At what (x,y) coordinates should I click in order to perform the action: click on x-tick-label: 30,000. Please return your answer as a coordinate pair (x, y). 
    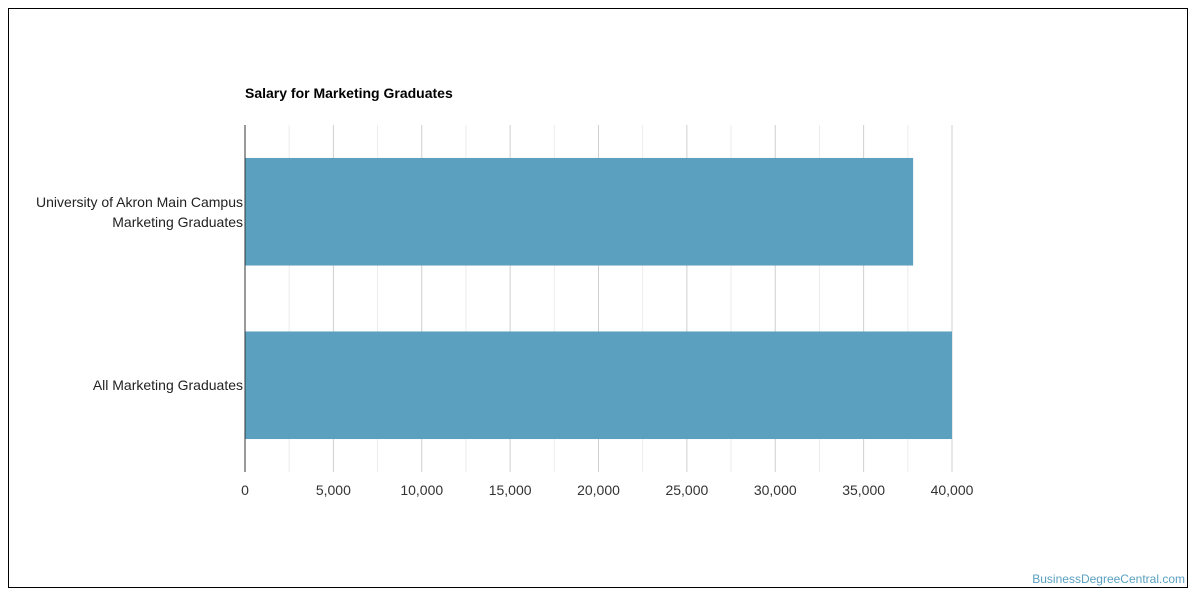
    Looking at the image, I should click on (775, 490).